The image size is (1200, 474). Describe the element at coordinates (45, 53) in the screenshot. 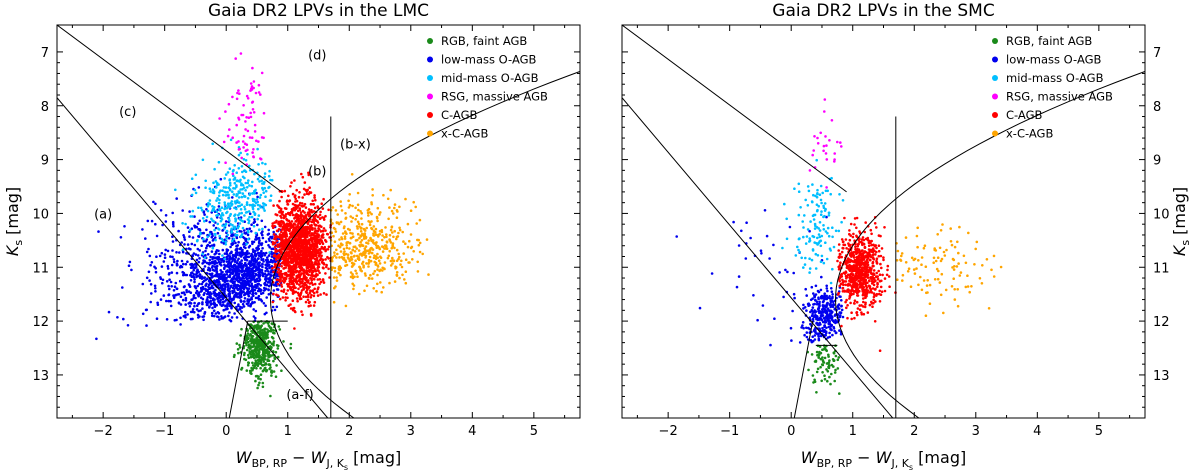

I see `y-tick-label: 7` at that location.